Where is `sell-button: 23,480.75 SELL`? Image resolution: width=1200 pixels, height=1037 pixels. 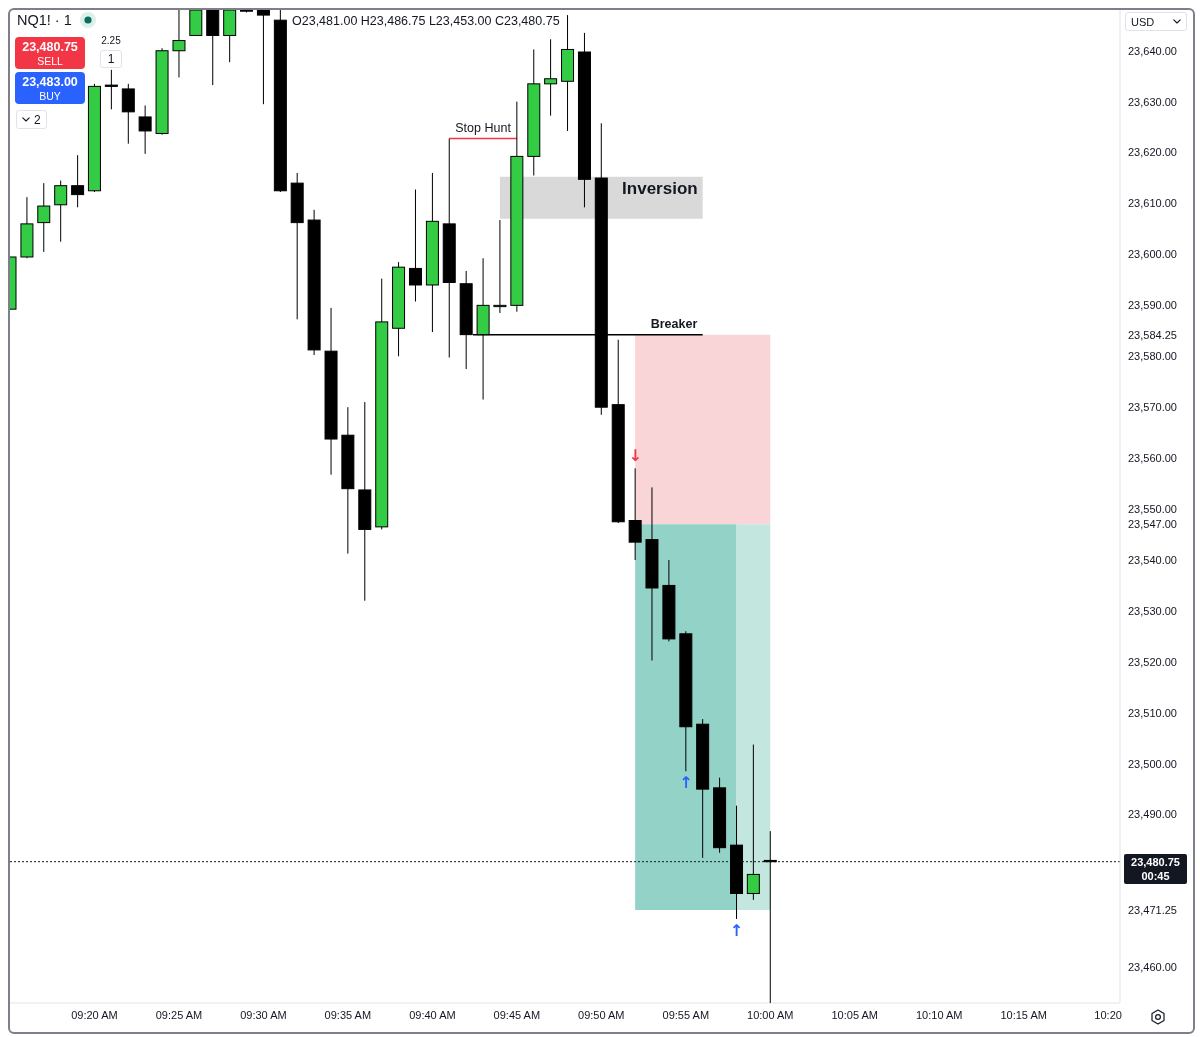 sell-button: 23,480.75 SELL is located at coordinates (50, 53).